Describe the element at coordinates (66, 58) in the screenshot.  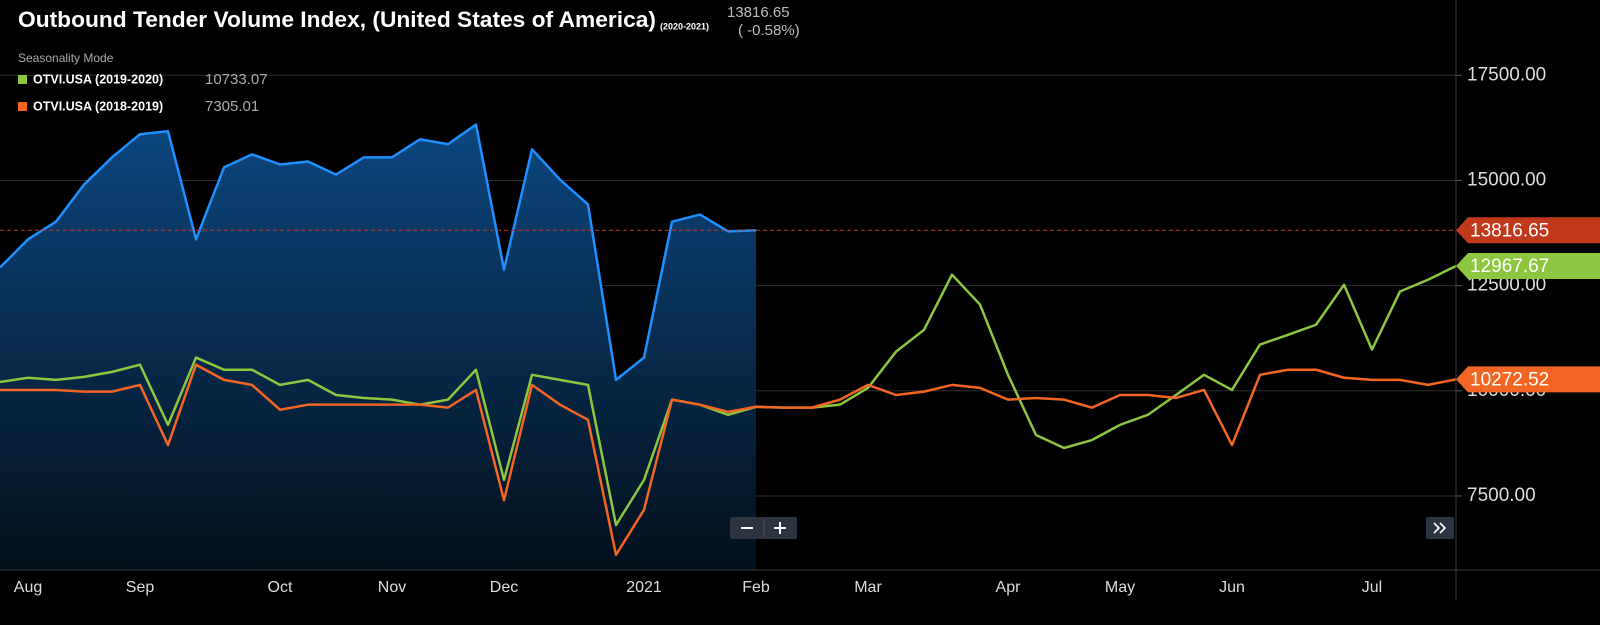
I see `mode-label: Seasonality Mode` at that location.